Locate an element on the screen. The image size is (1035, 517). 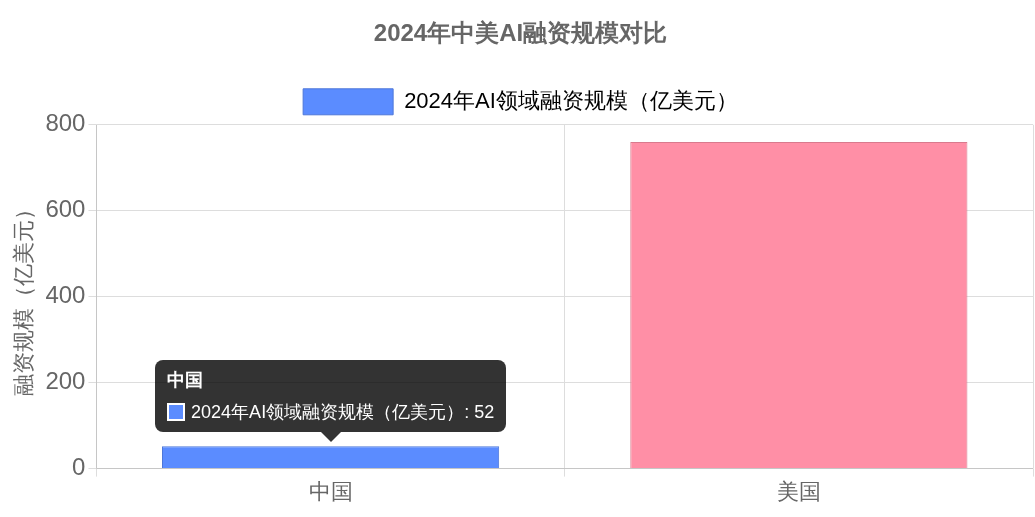
y-axis-title: 融资规模（亿美元） is located at coordinates (24, 296).